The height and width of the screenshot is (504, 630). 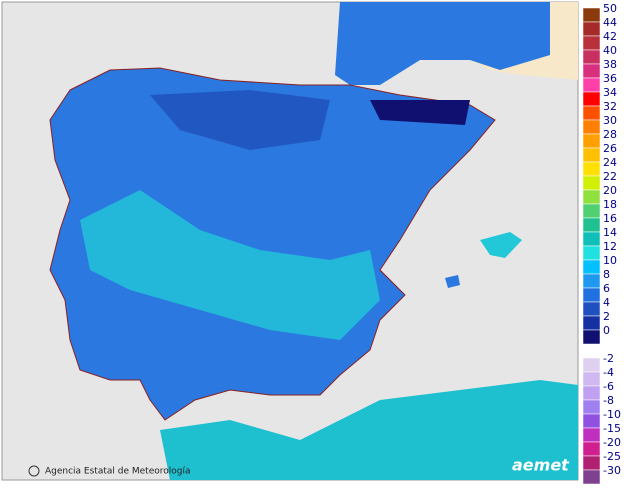 I want to click on cold-area, so click(x=240, y=120).